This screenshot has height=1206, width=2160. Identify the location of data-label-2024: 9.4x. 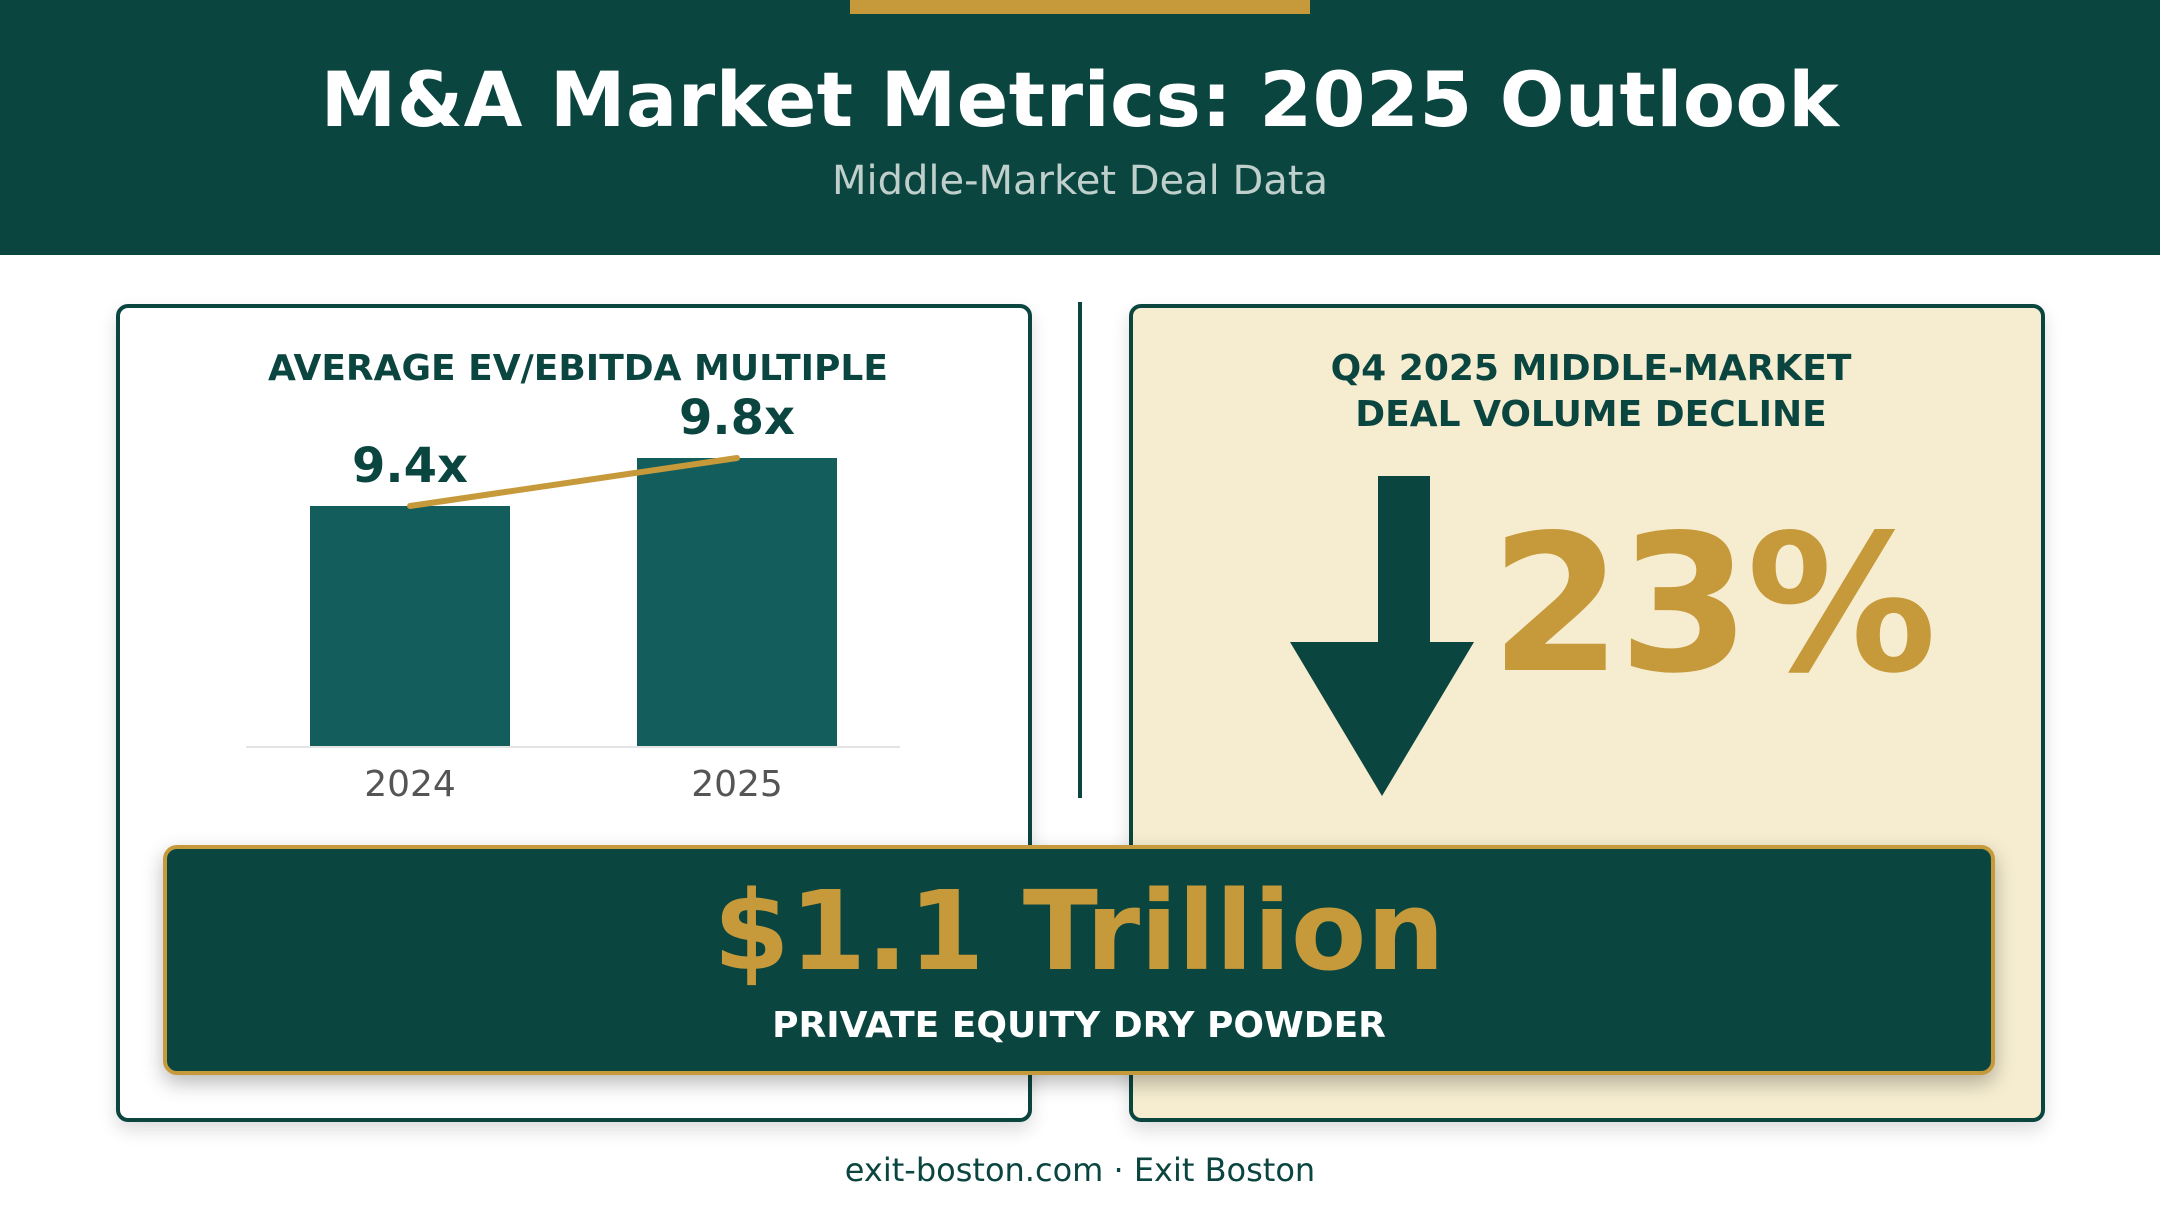
(410, 466).